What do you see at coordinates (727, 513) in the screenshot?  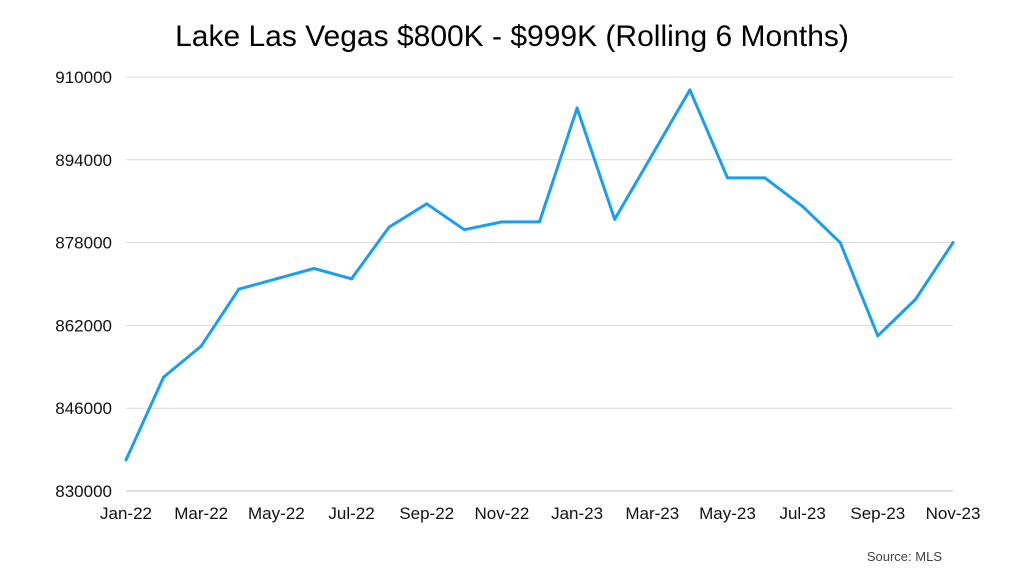 I see `x-tick-label: May-23` at bounding box center [727, 513].